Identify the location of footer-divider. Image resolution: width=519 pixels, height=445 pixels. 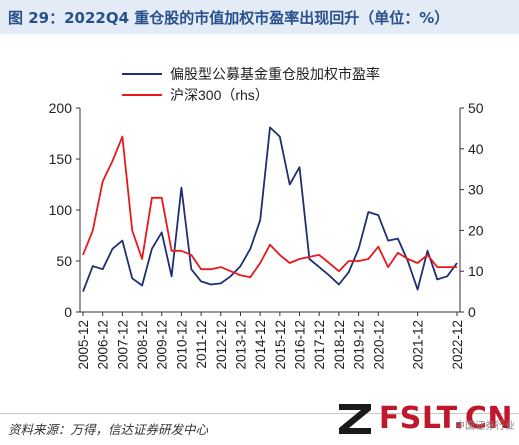
(259, 413).